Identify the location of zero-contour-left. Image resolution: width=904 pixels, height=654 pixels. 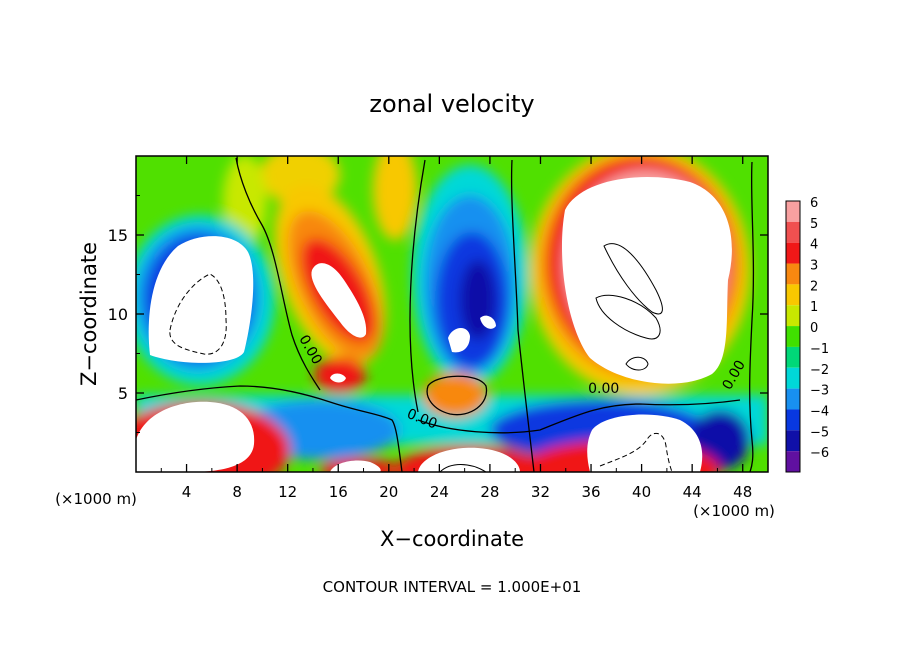
(278, 274).